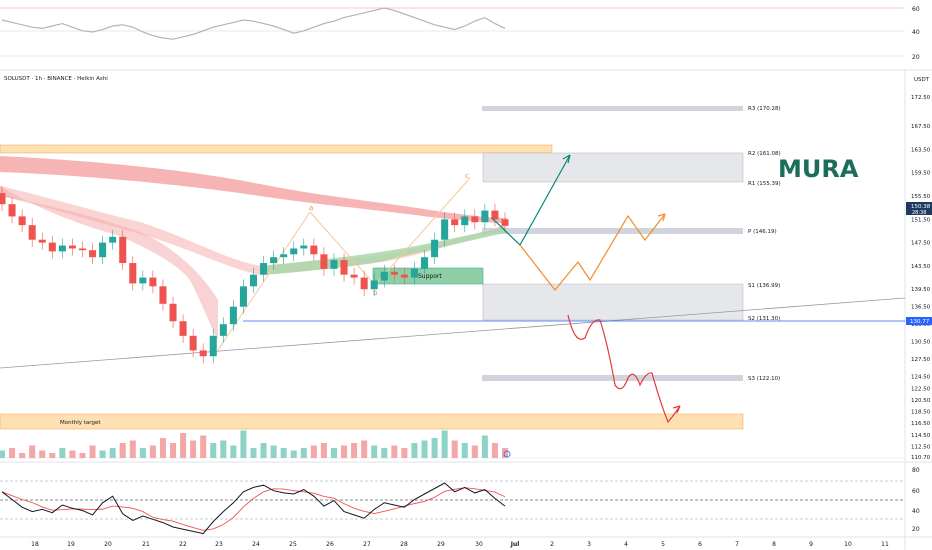 This screenshot has height=550, width=932. I want to click on price-tick-label: 127.50, so click(921, 360).